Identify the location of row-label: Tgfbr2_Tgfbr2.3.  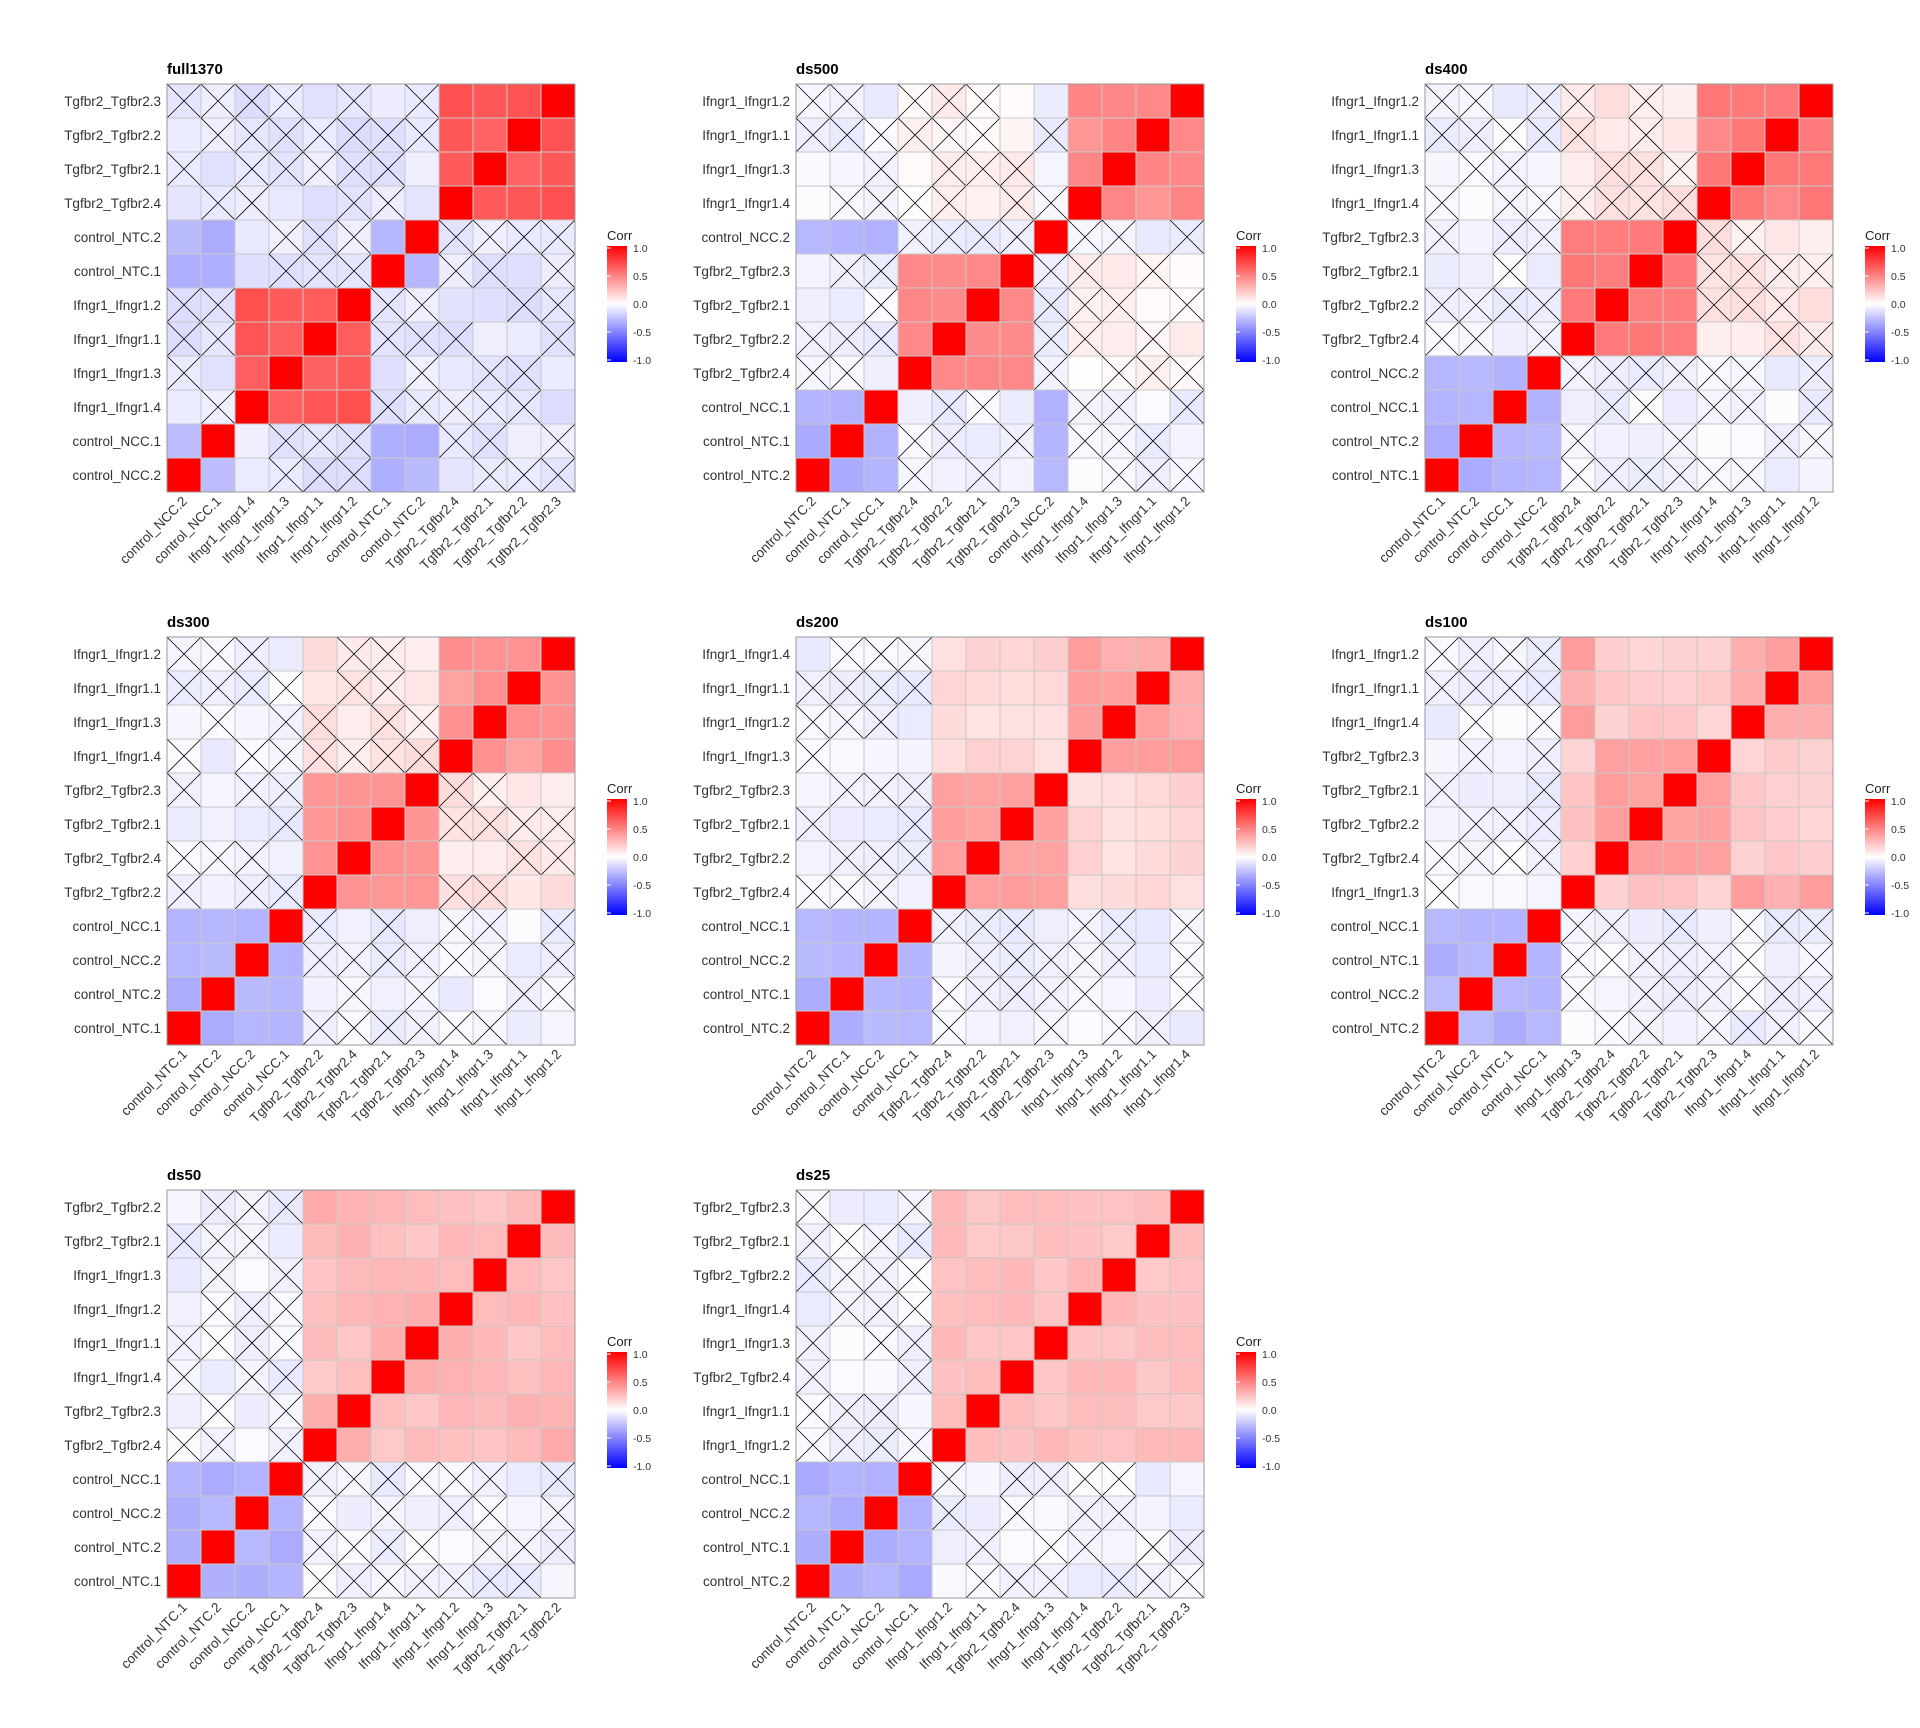
(741, 271).